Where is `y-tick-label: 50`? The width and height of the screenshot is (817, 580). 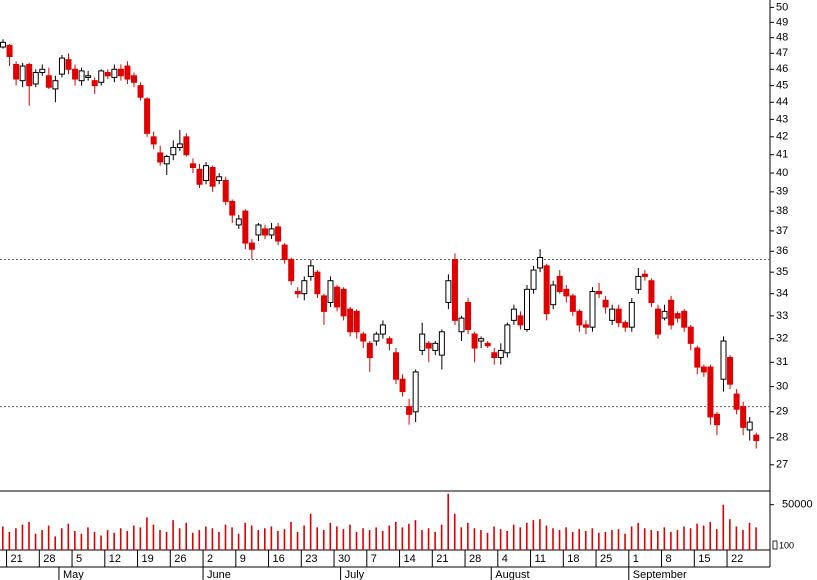
y-tick-label: 50 is located at coordinates (782, 7).